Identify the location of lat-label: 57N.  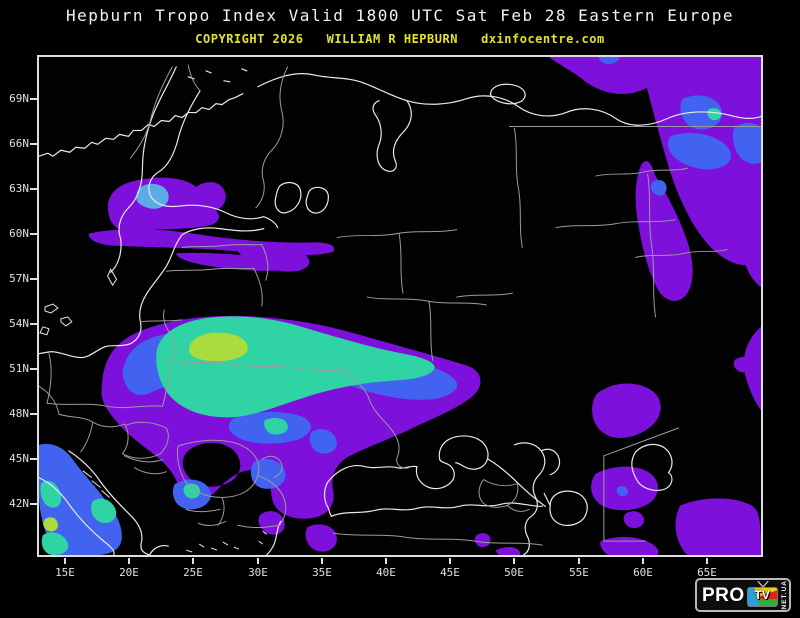
(19, 278).